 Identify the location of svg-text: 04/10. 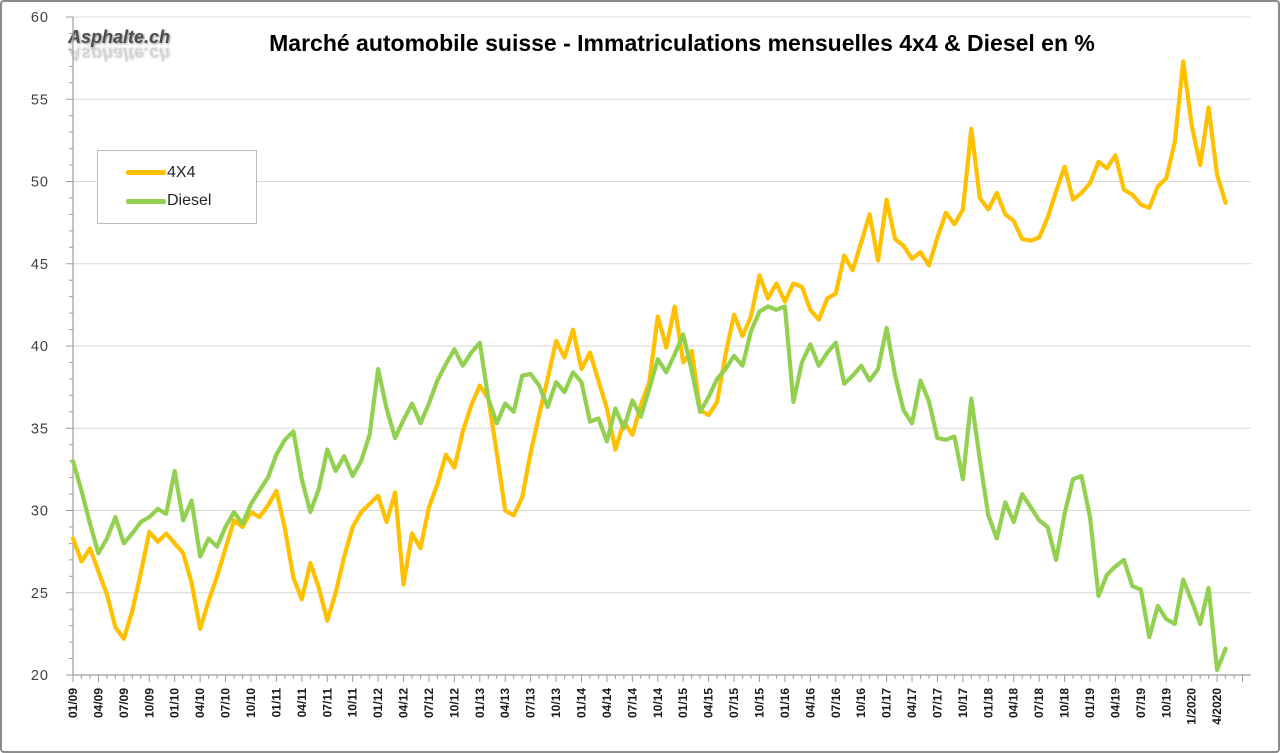
(200, 703).